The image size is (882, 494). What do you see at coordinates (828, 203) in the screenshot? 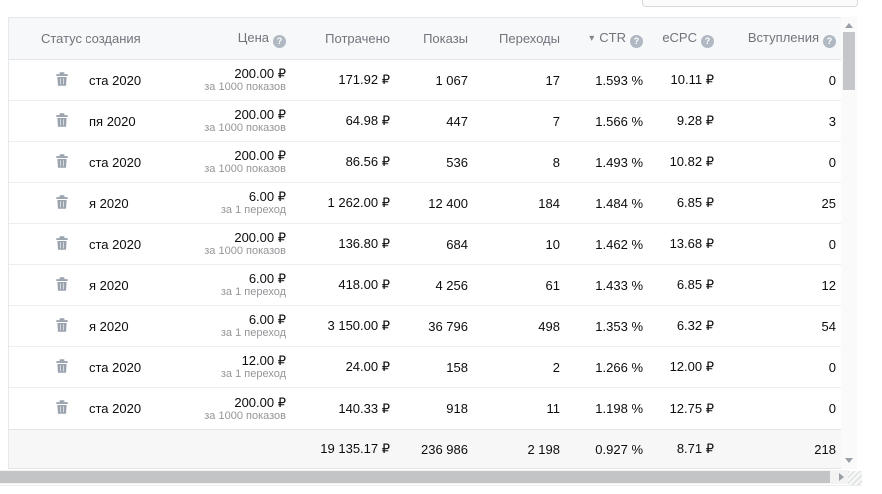
I see `joins-cell: 25` at bounding box center [828, 203].